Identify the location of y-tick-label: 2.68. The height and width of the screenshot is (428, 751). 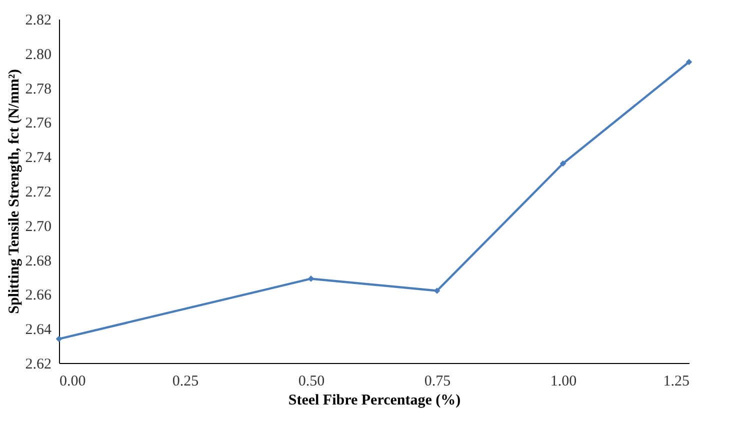
(38, 261).